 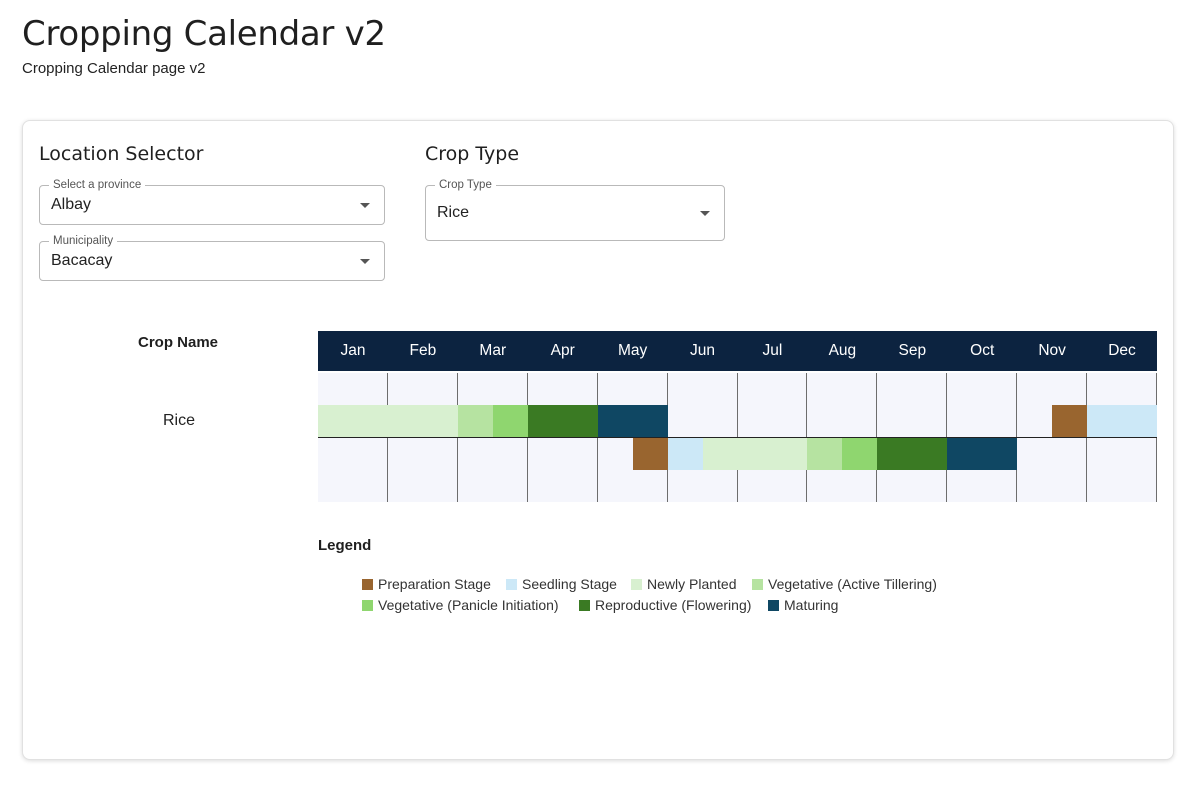 I want to click on calendar-body, so click(x=737, y=437).